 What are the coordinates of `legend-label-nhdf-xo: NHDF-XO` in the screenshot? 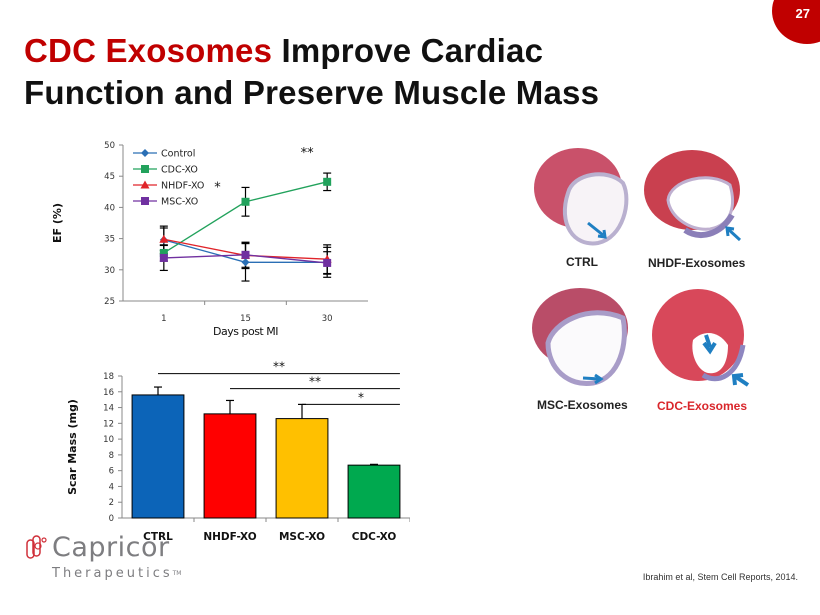 It's located at (182, 186).